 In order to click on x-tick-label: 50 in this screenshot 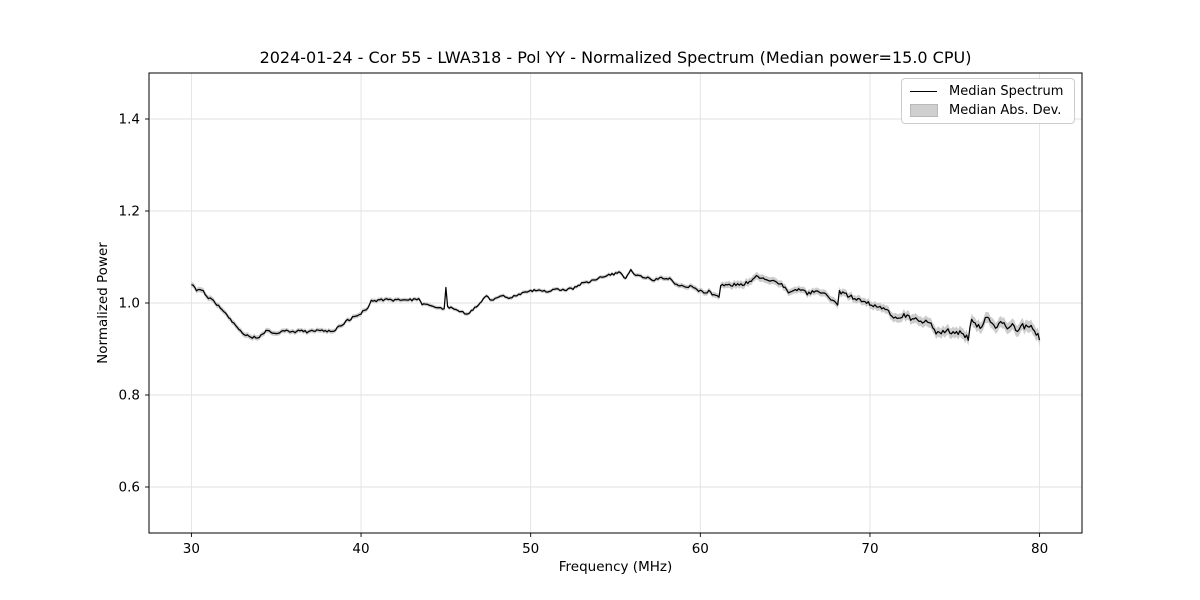, I will do `click(530, 549)`.